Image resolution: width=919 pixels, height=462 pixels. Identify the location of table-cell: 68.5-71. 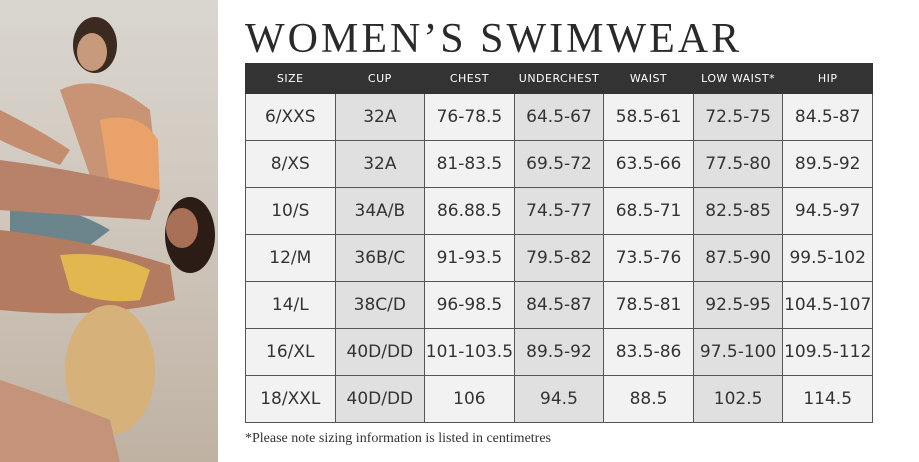
(648, 211).